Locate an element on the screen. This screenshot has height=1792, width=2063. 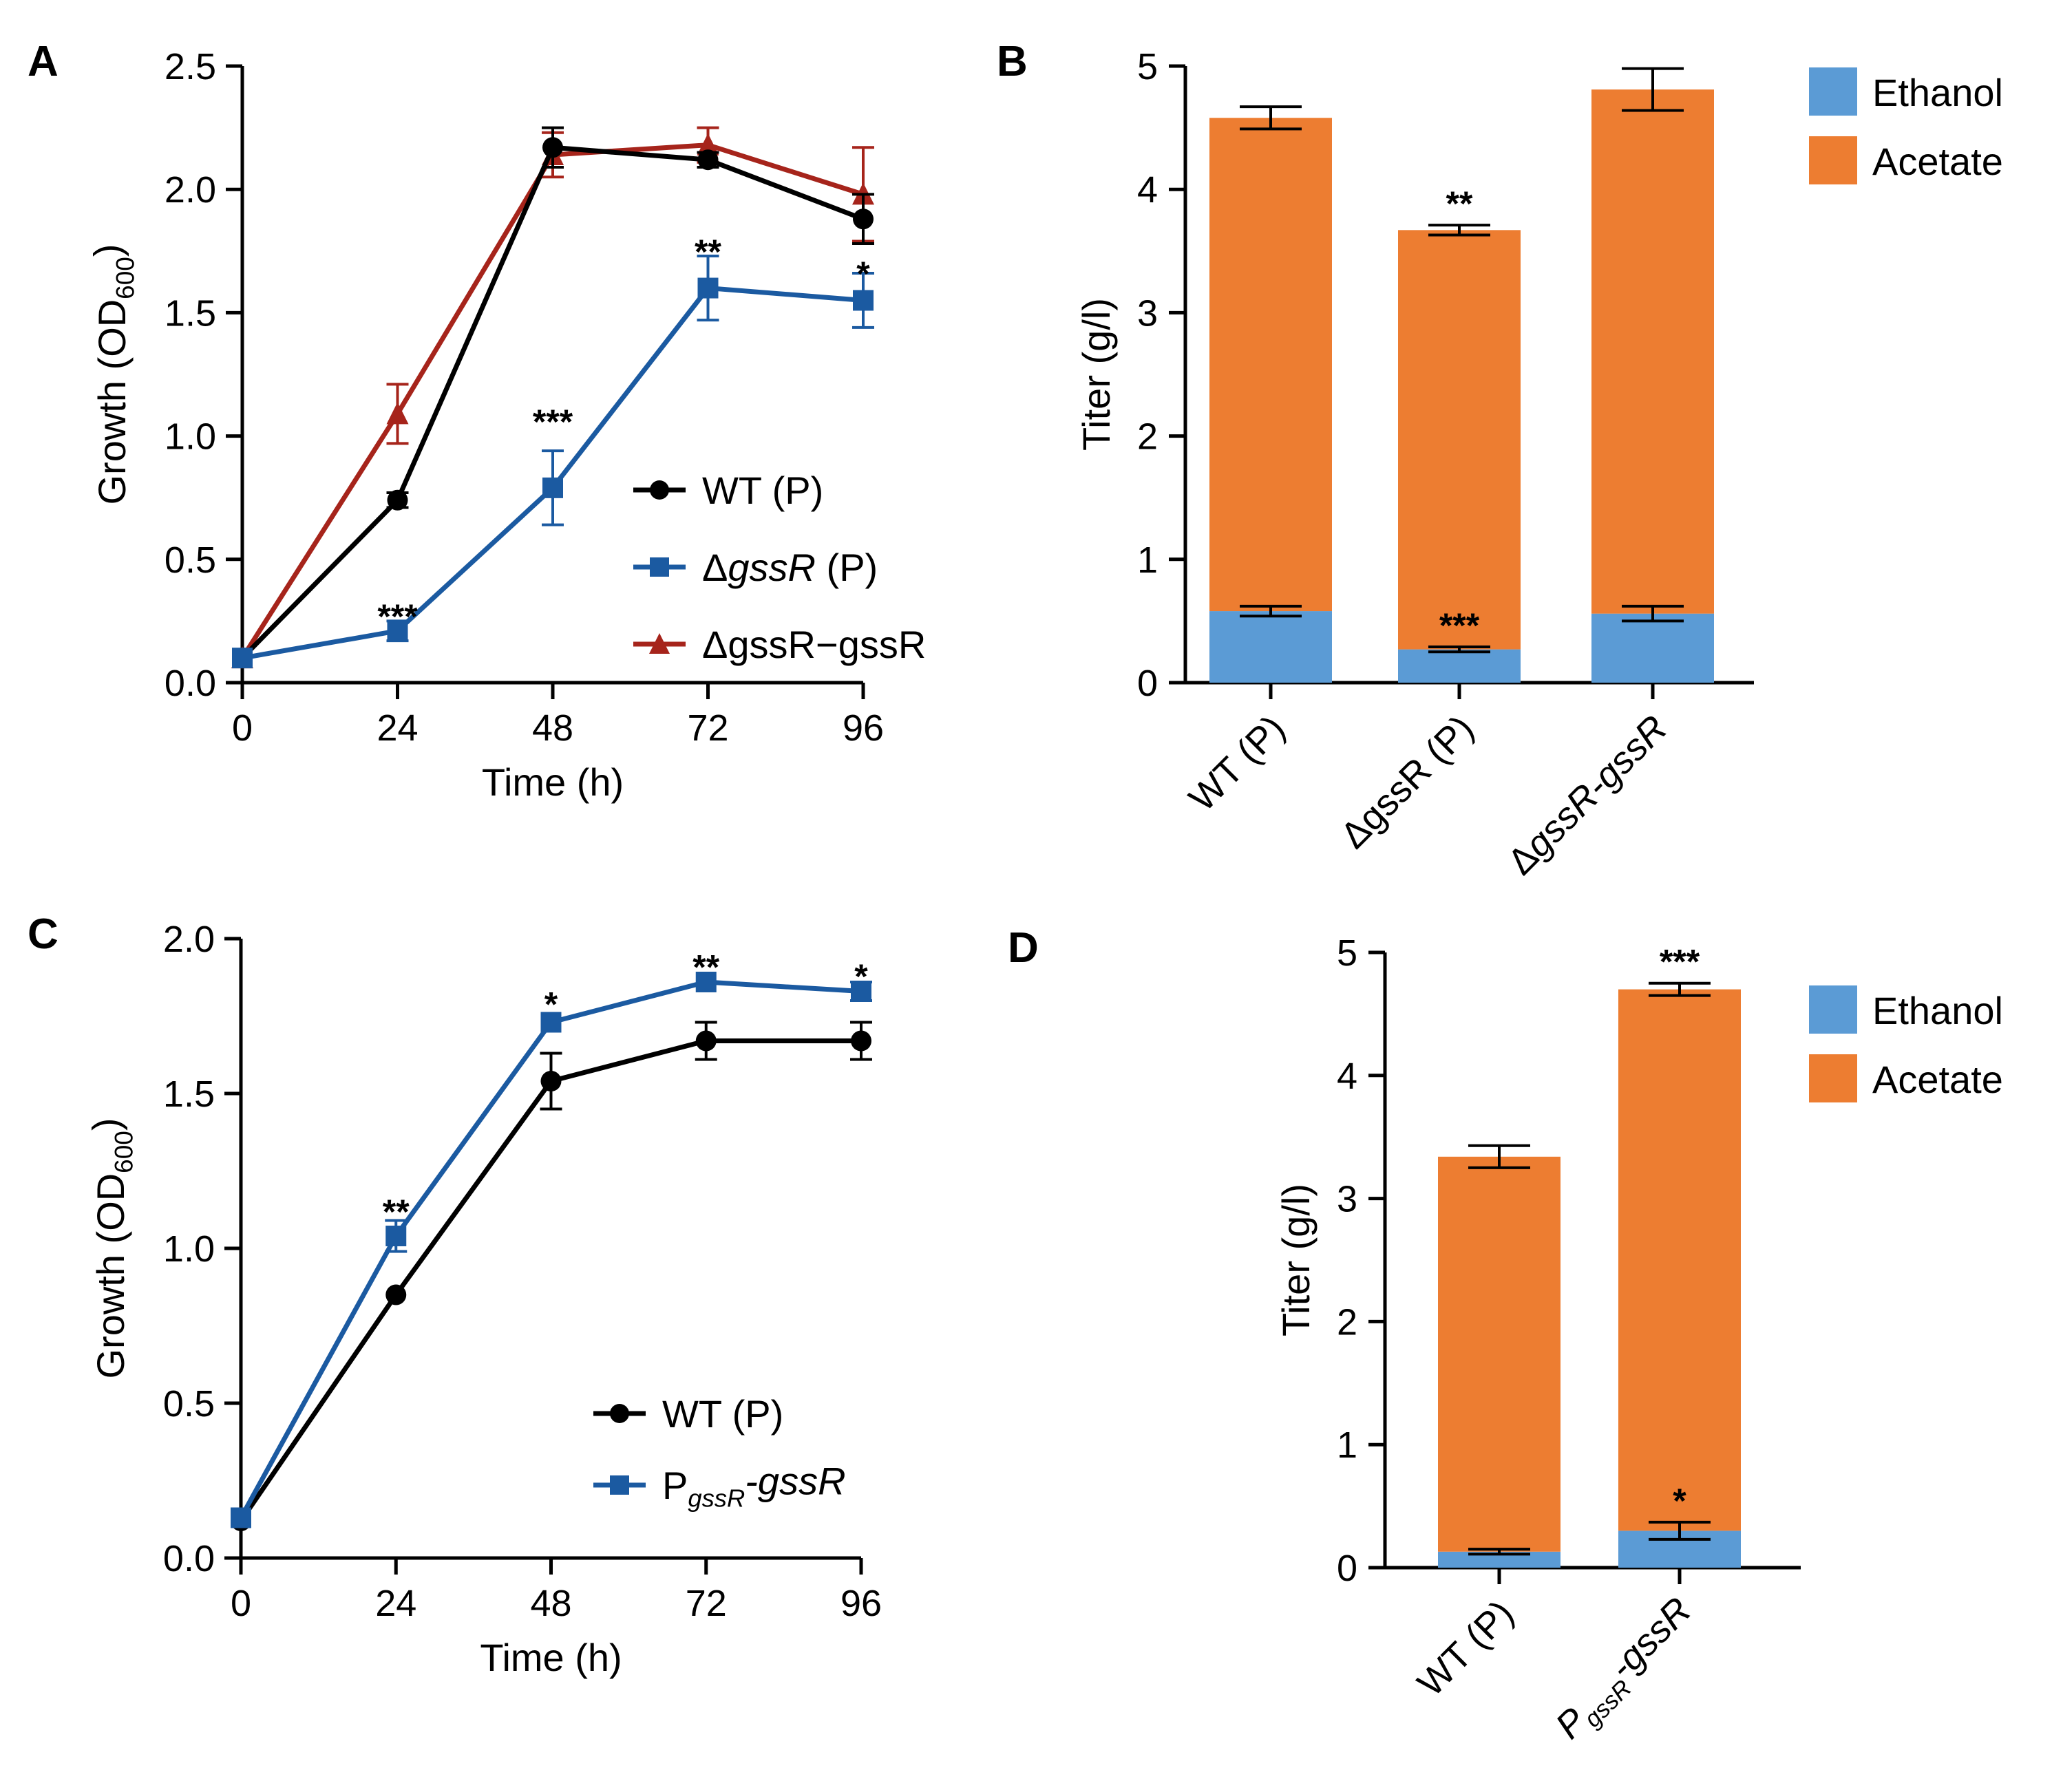
x-category-label-part: gssR-gssR is located at coordinates (1596, 786).